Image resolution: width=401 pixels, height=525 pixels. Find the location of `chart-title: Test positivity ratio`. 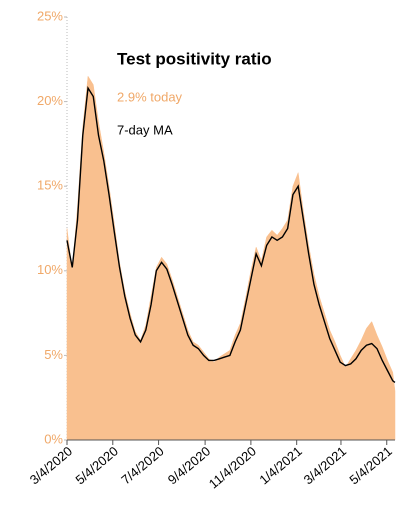

chart-title: Test positivity ratio is located at coordinates (194, 58).